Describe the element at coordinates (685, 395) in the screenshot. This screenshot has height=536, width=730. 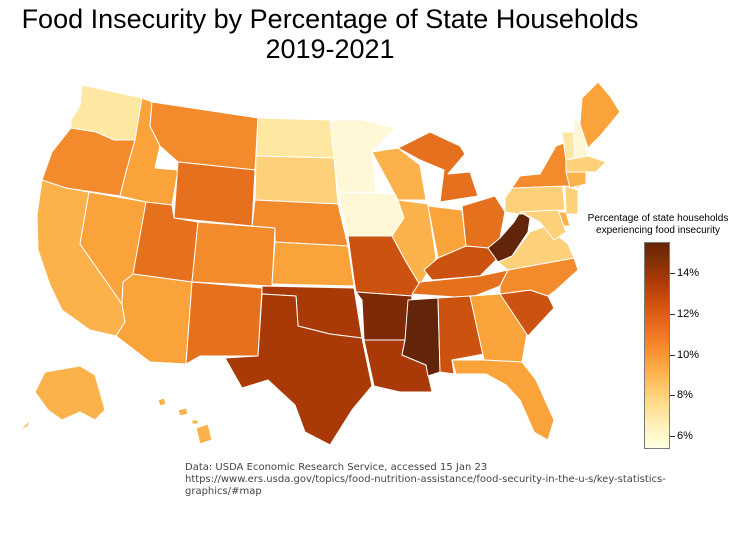
I see `colorbar-tick-label: 8%` at that location.